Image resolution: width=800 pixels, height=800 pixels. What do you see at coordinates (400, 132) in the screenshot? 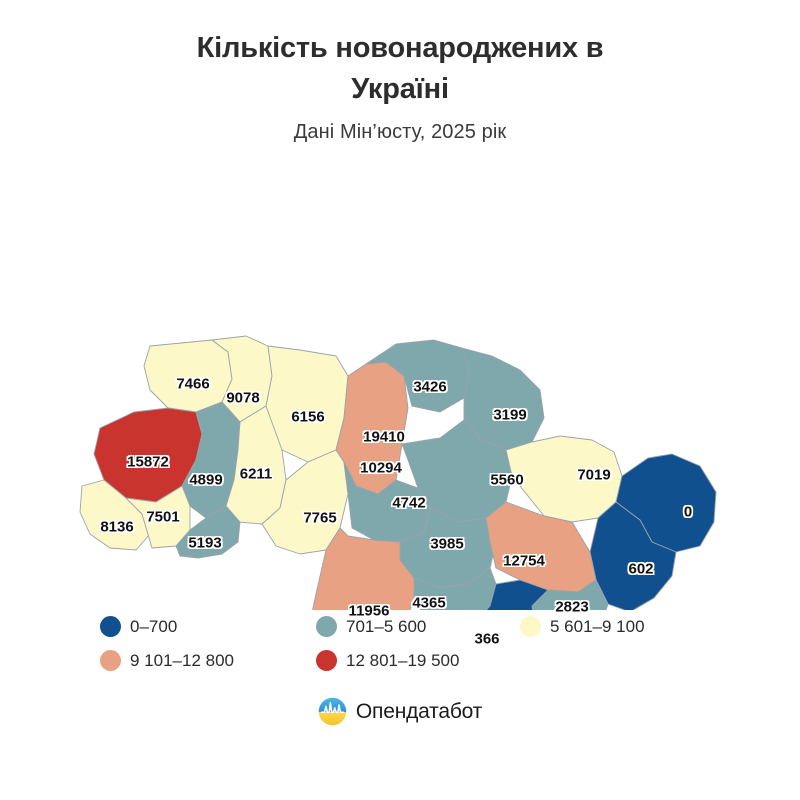
I see `page-subtitle: Дані Мін’юсту, 2025 рік` at bounding box center [400, 132].